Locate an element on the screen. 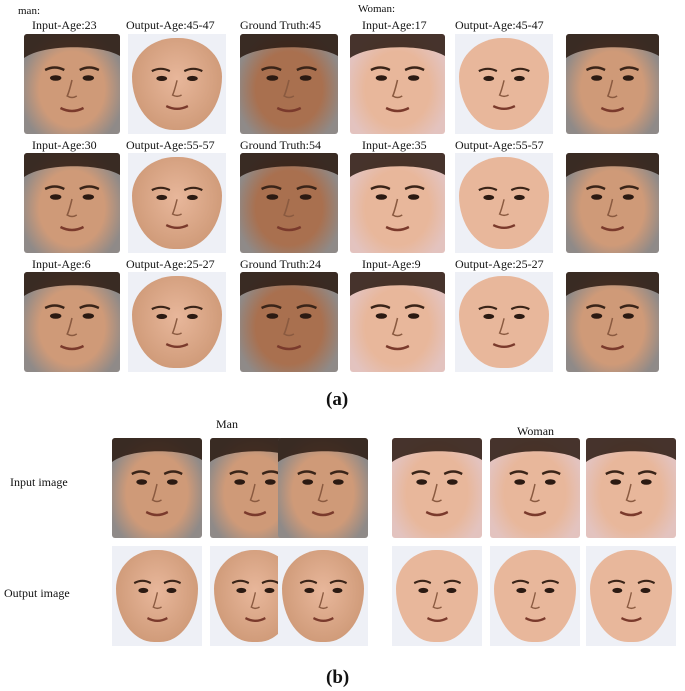  caption-man-input-2: Input-Age:30 is located at coordinates (64, 145).